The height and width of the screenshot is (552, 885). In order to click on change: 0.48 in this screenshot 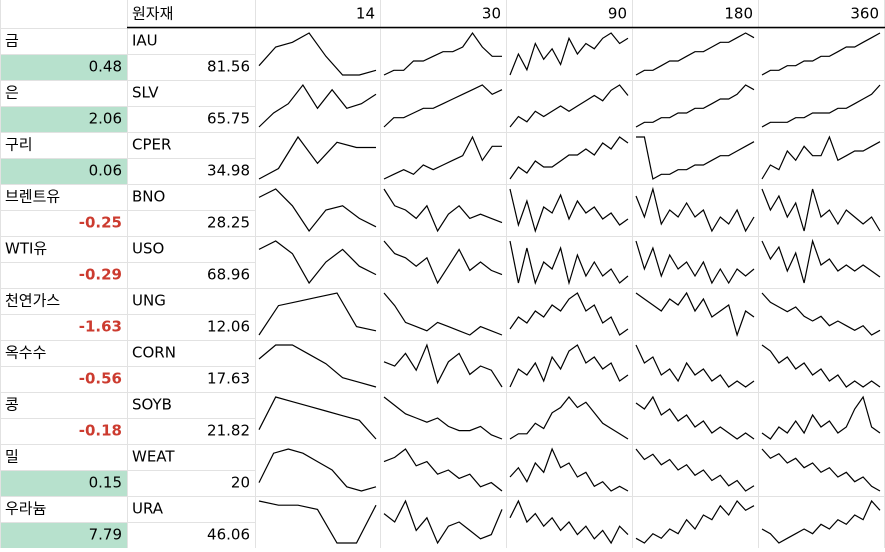, I will do `click(105, 67)`.